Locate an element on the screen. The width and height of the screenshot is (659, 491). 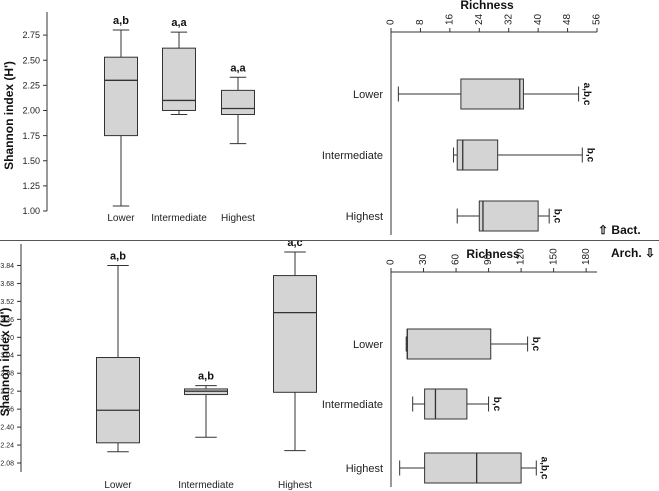
archaea-richness-x-tick-label: 60 is located at coordinates (456, 259).